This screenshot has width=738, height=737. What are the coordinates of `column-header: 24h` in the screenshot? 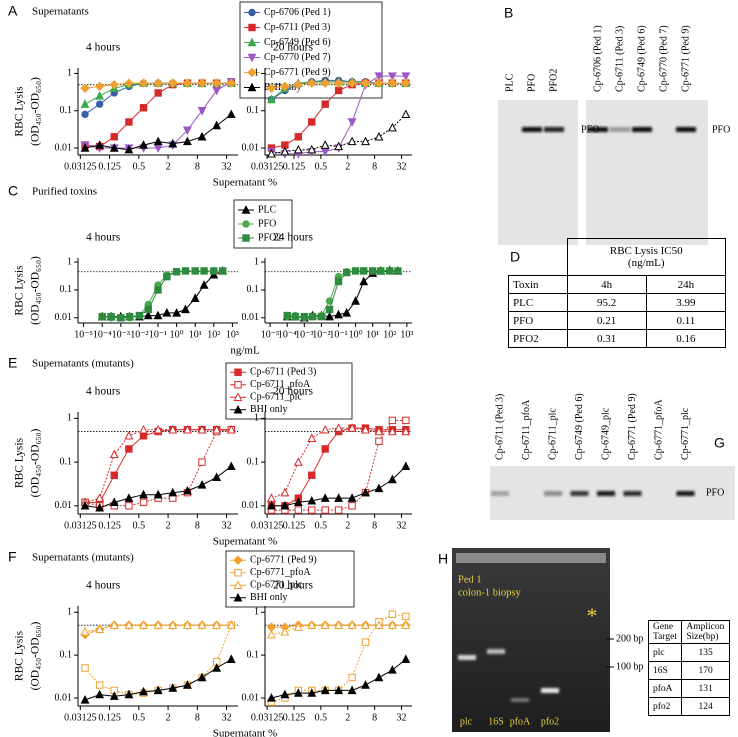 It's located at (686, 284).